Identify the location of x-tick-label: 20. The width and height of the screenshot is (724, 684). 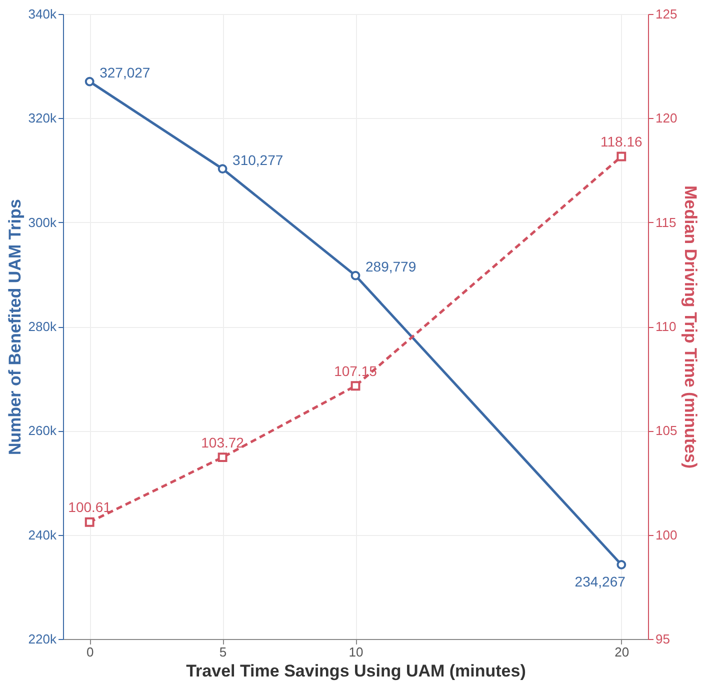
(622, 652).